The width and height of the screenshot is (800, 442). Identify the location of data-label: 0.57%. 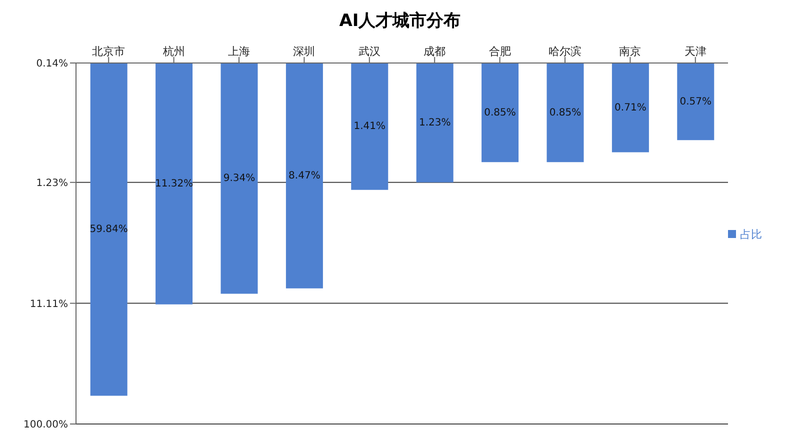
(696, 102).